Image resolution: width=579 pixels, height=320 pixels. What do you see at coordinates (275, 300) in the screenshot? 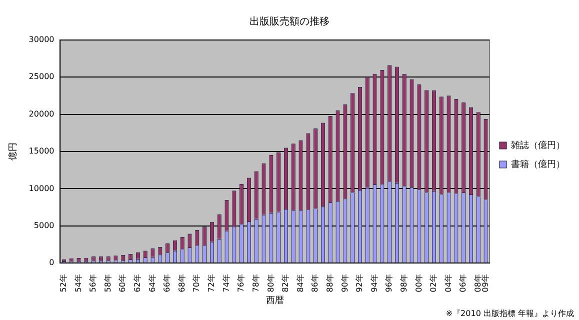
I see `x-axis-title: 西暦` at bounding box center [275, 300].